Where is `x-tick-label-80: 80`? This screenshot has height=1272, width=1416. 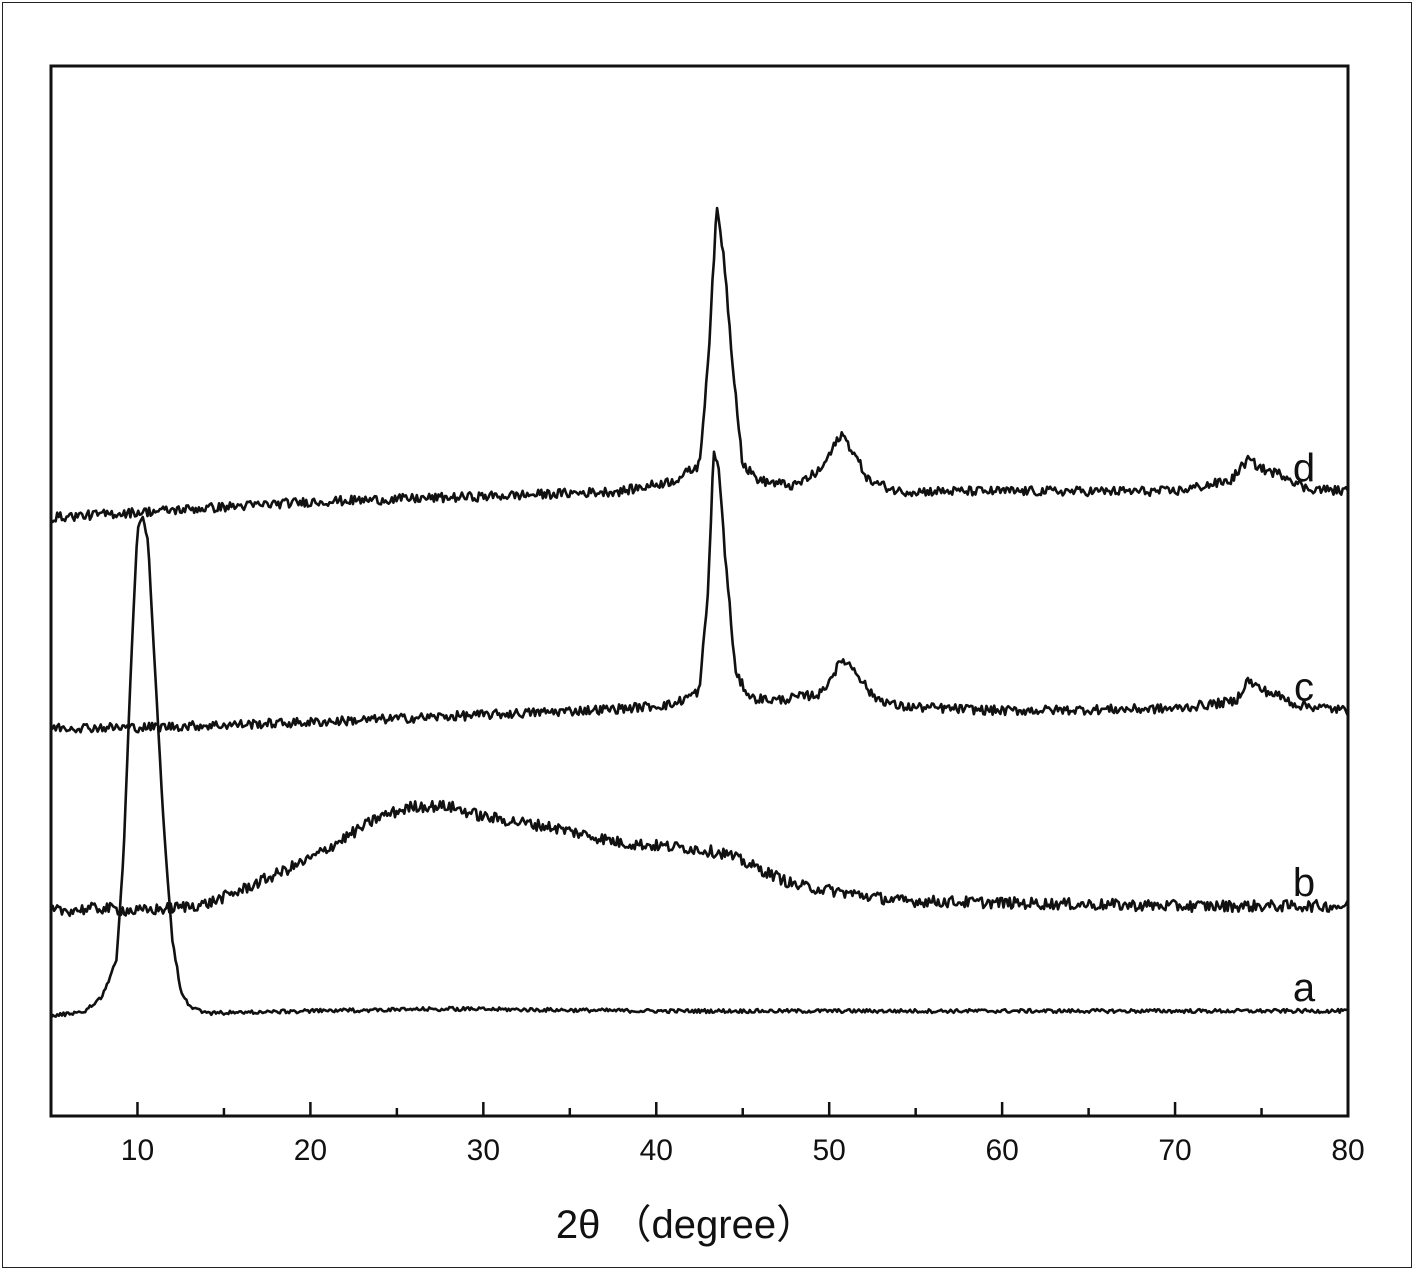
x-tick-label-80: 80 is located at coordinates (1347, 1150).